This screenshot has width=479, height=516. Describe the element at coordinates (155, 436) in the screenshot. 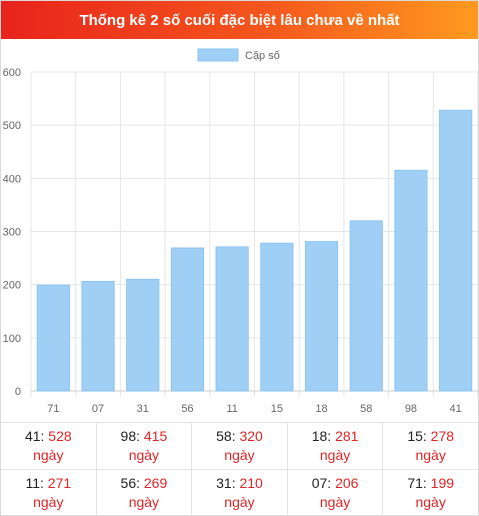

I see `days-value: 415` at that location.